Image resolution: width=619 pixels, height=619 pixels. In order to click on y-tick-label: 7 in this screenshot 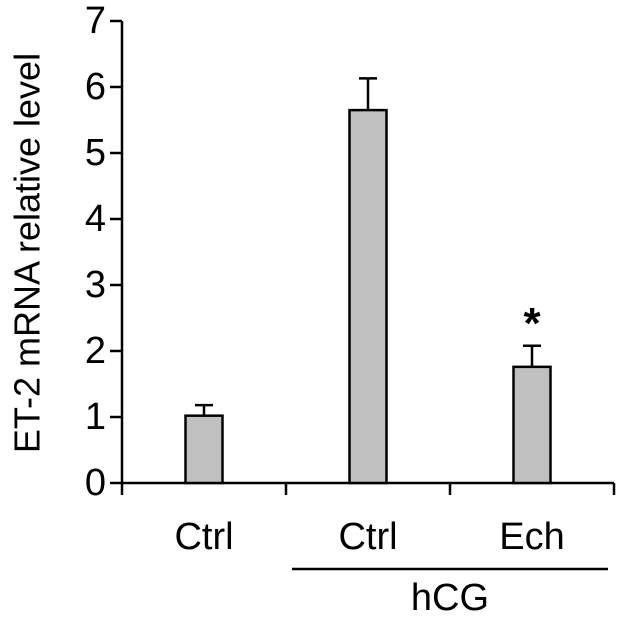, I will do `click(95, 21)`.